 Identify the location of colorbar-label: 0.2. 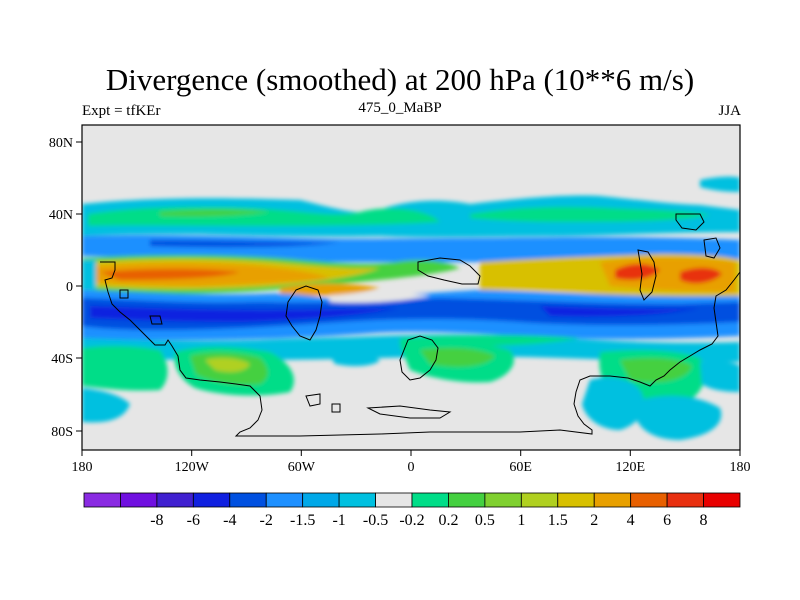
(448, 520).